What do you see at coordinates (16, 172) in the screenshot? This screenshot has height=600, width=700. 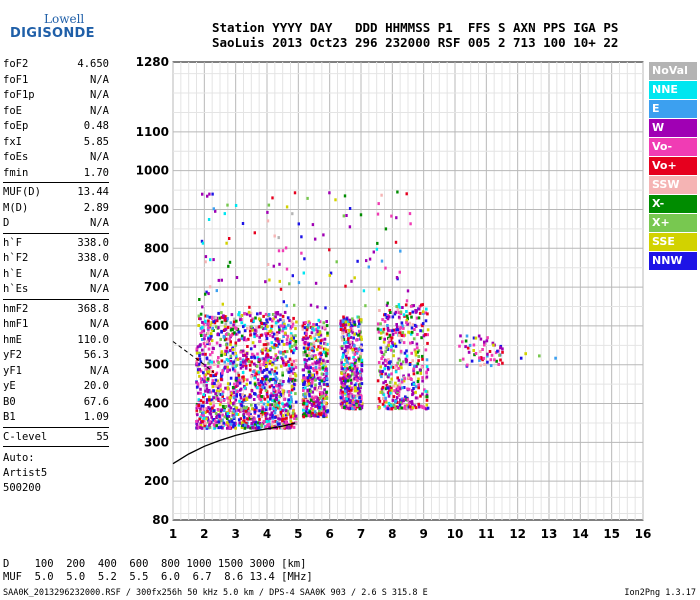 I see `param-label: fmin` at bounding box center [16, 172].